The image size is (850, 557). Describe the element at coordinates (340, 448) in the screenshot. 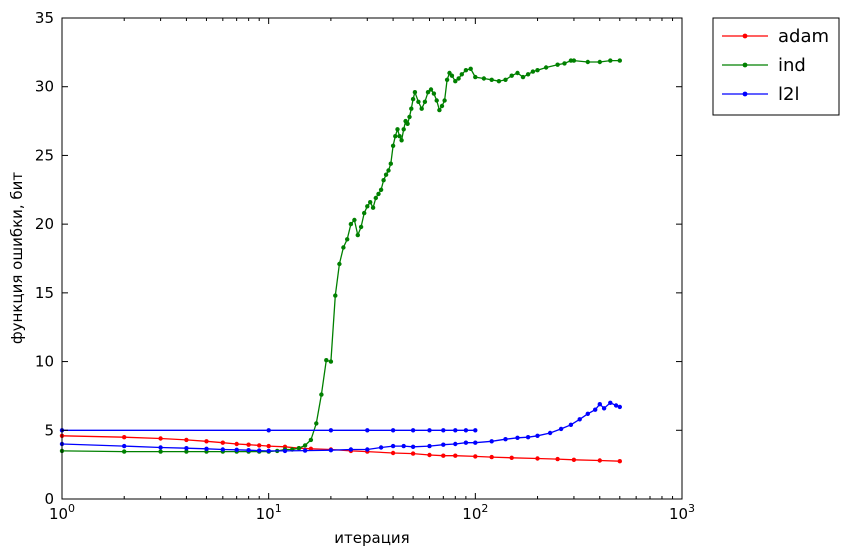

I see `series-adam` at that location.